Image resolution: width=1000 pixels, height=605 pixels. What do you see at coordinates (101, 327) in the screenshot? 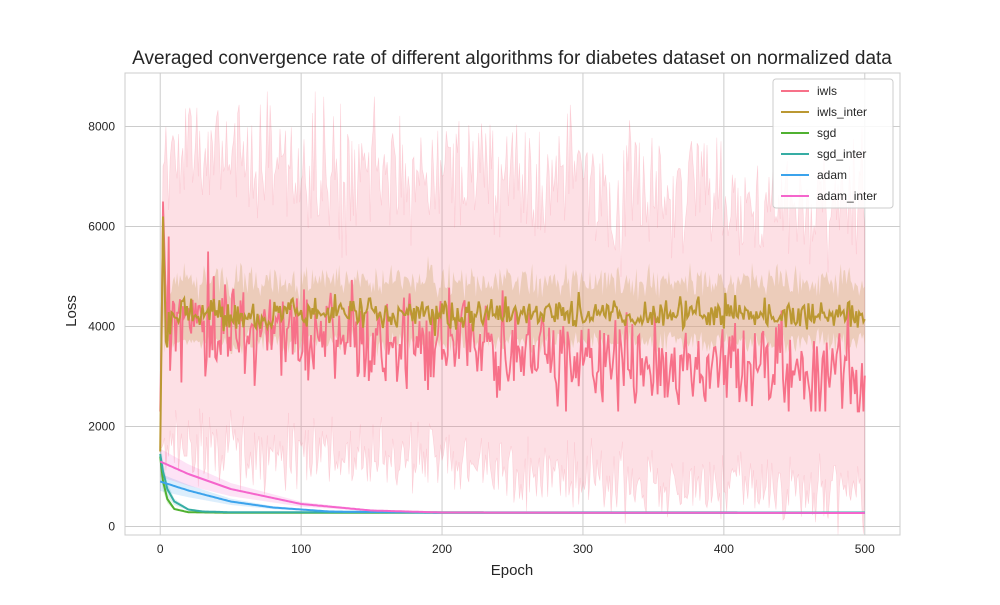
I see `y-tick-label: 4000` at bounding box center [101, 327].